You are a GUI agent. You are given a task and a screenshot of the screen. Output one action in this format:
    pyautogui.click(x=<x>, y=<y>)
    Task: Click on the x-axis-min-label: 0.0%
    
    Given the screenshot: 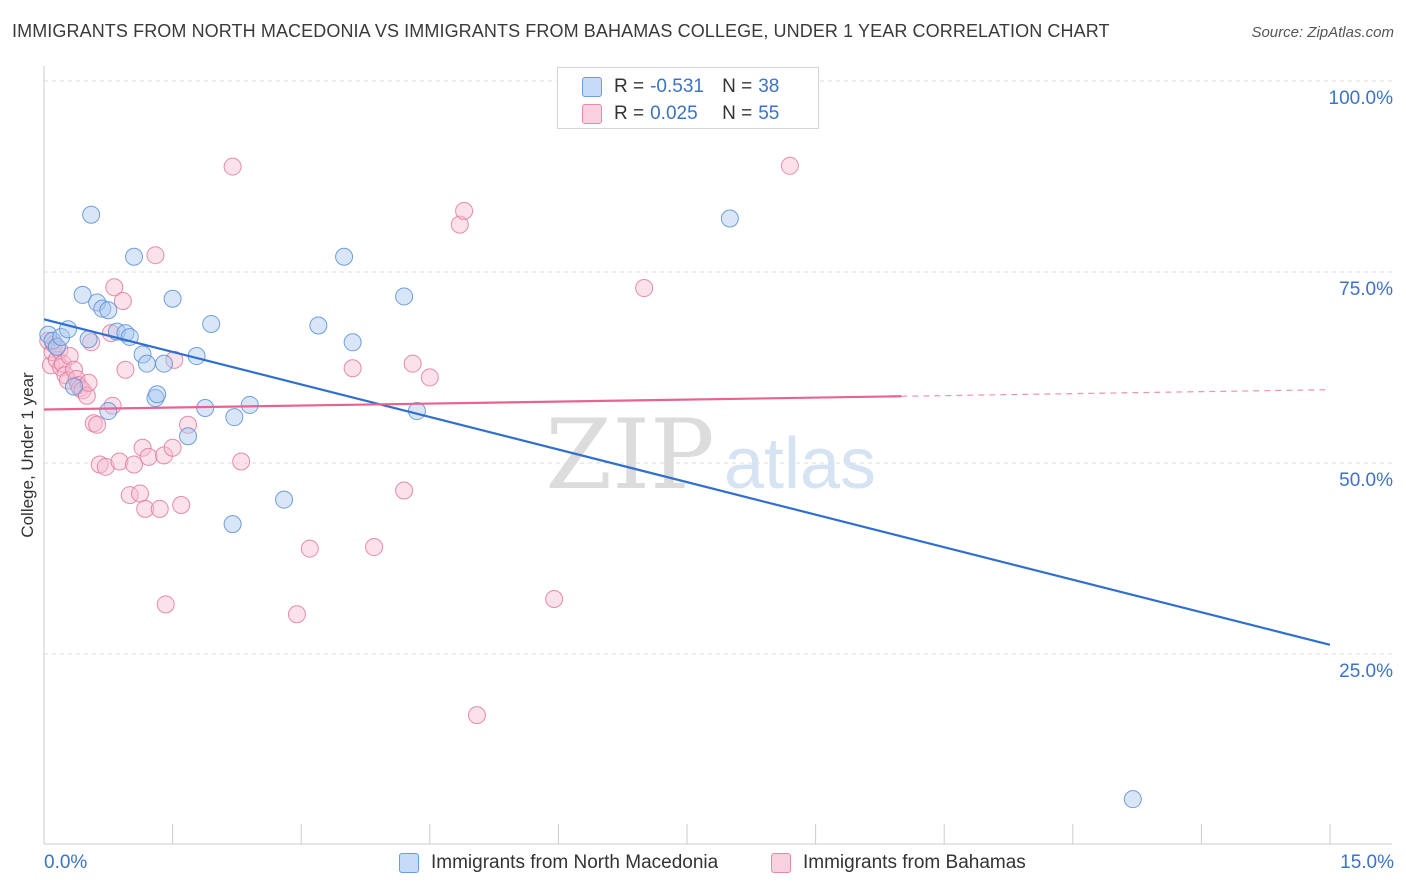 What is the action you would take?
    pyautogui.click(x=66, y=862)
    